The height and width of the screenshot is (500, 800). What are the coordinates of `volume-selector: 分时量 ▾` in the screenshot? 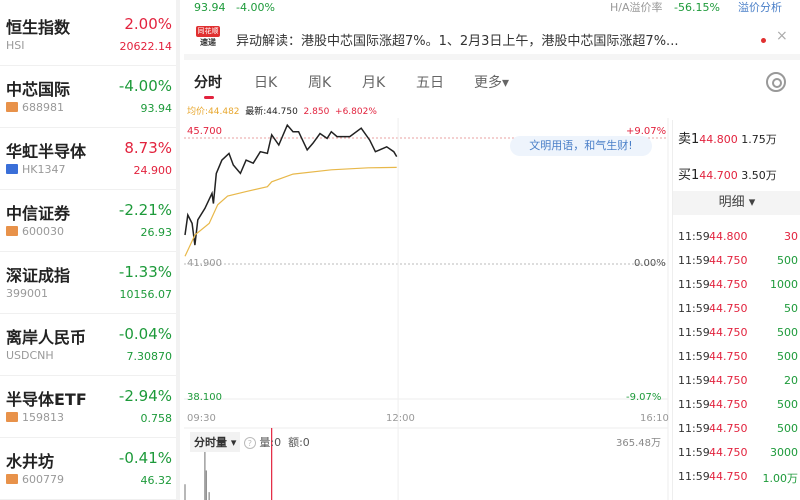 It's located at (215, 442).